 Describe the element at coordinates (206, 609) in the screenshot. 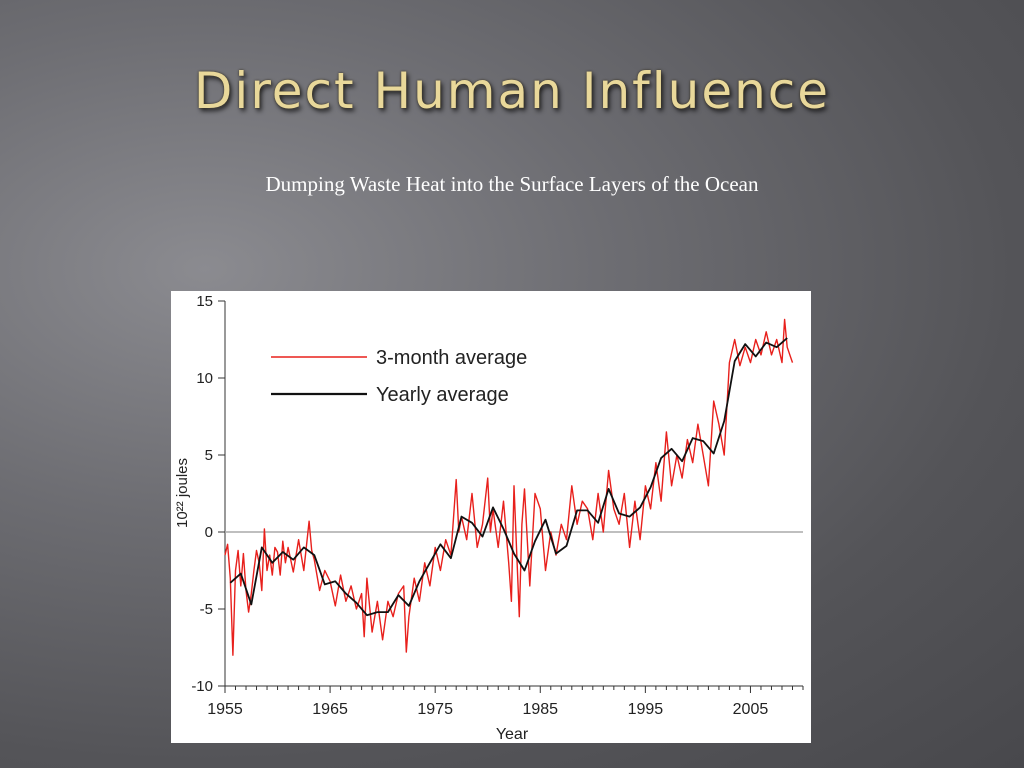

I see `y-tick-label: -5` at that location.